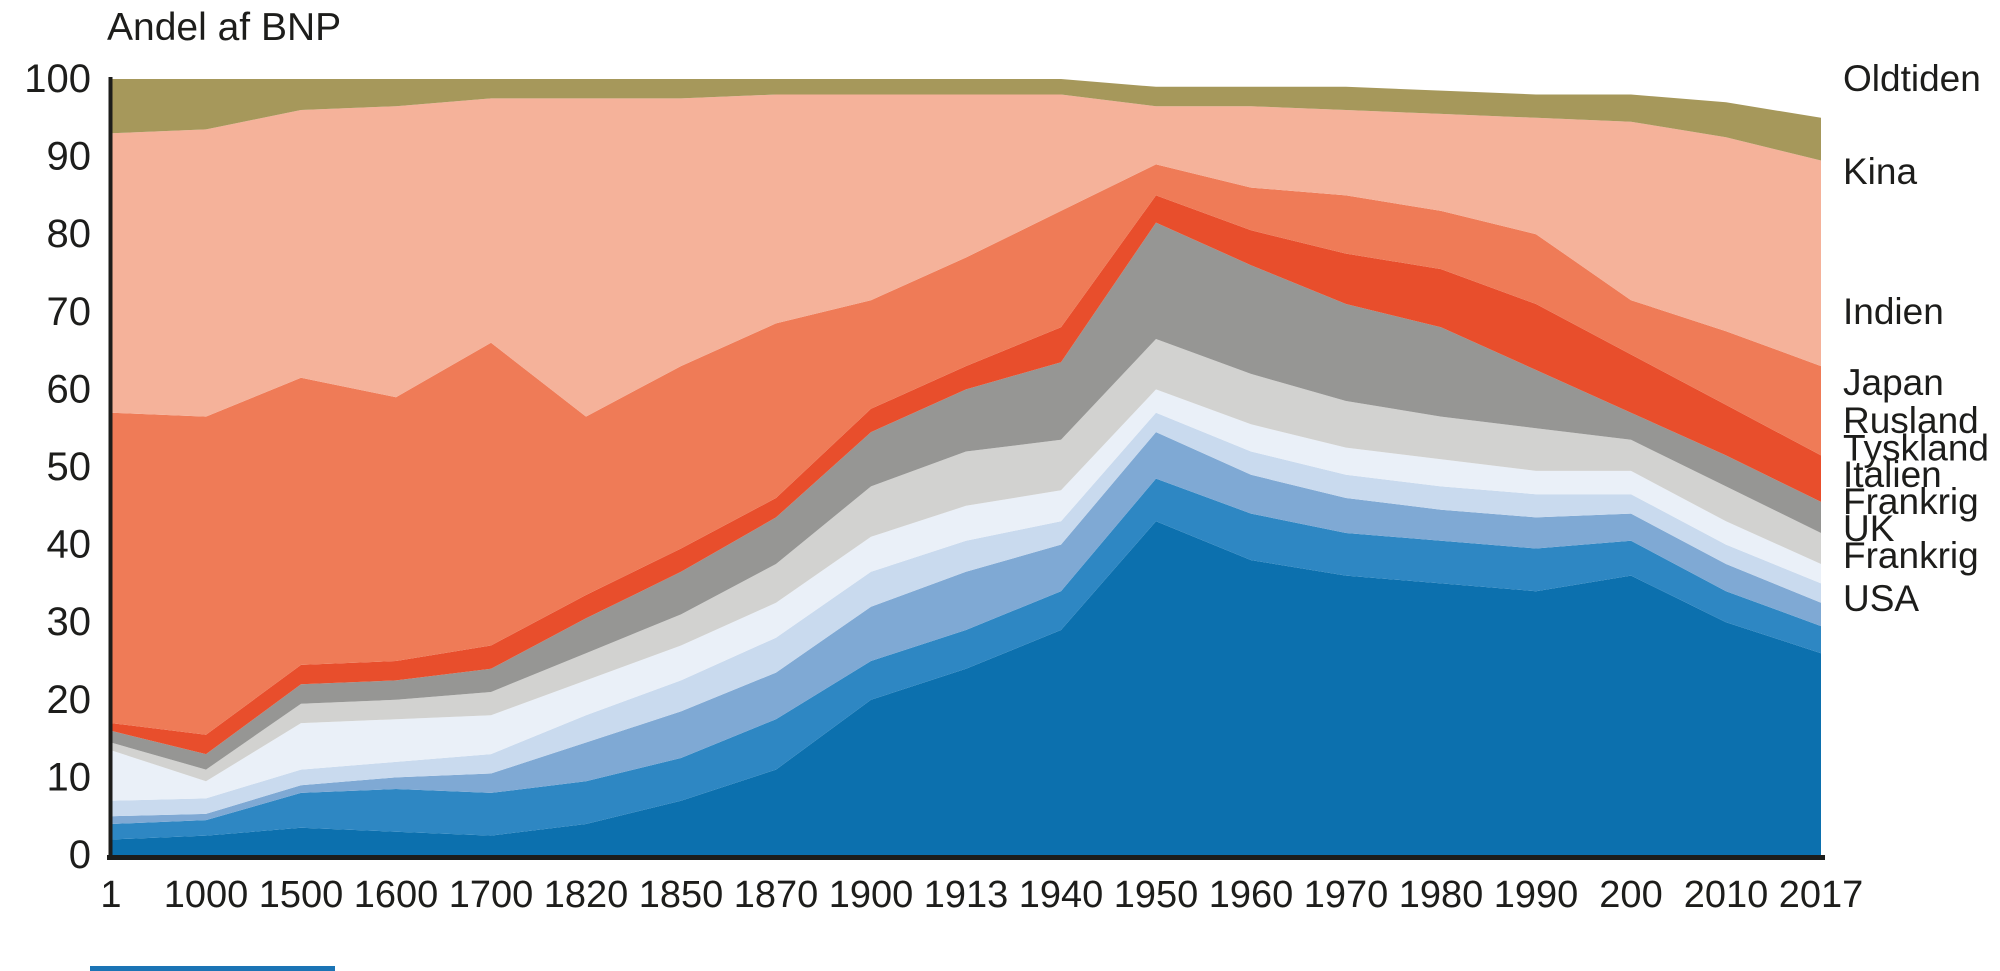  Describe the element at coordinates (1821, 895) in the screenshot. I see `x-tick-label-2017: 2017` at that location.